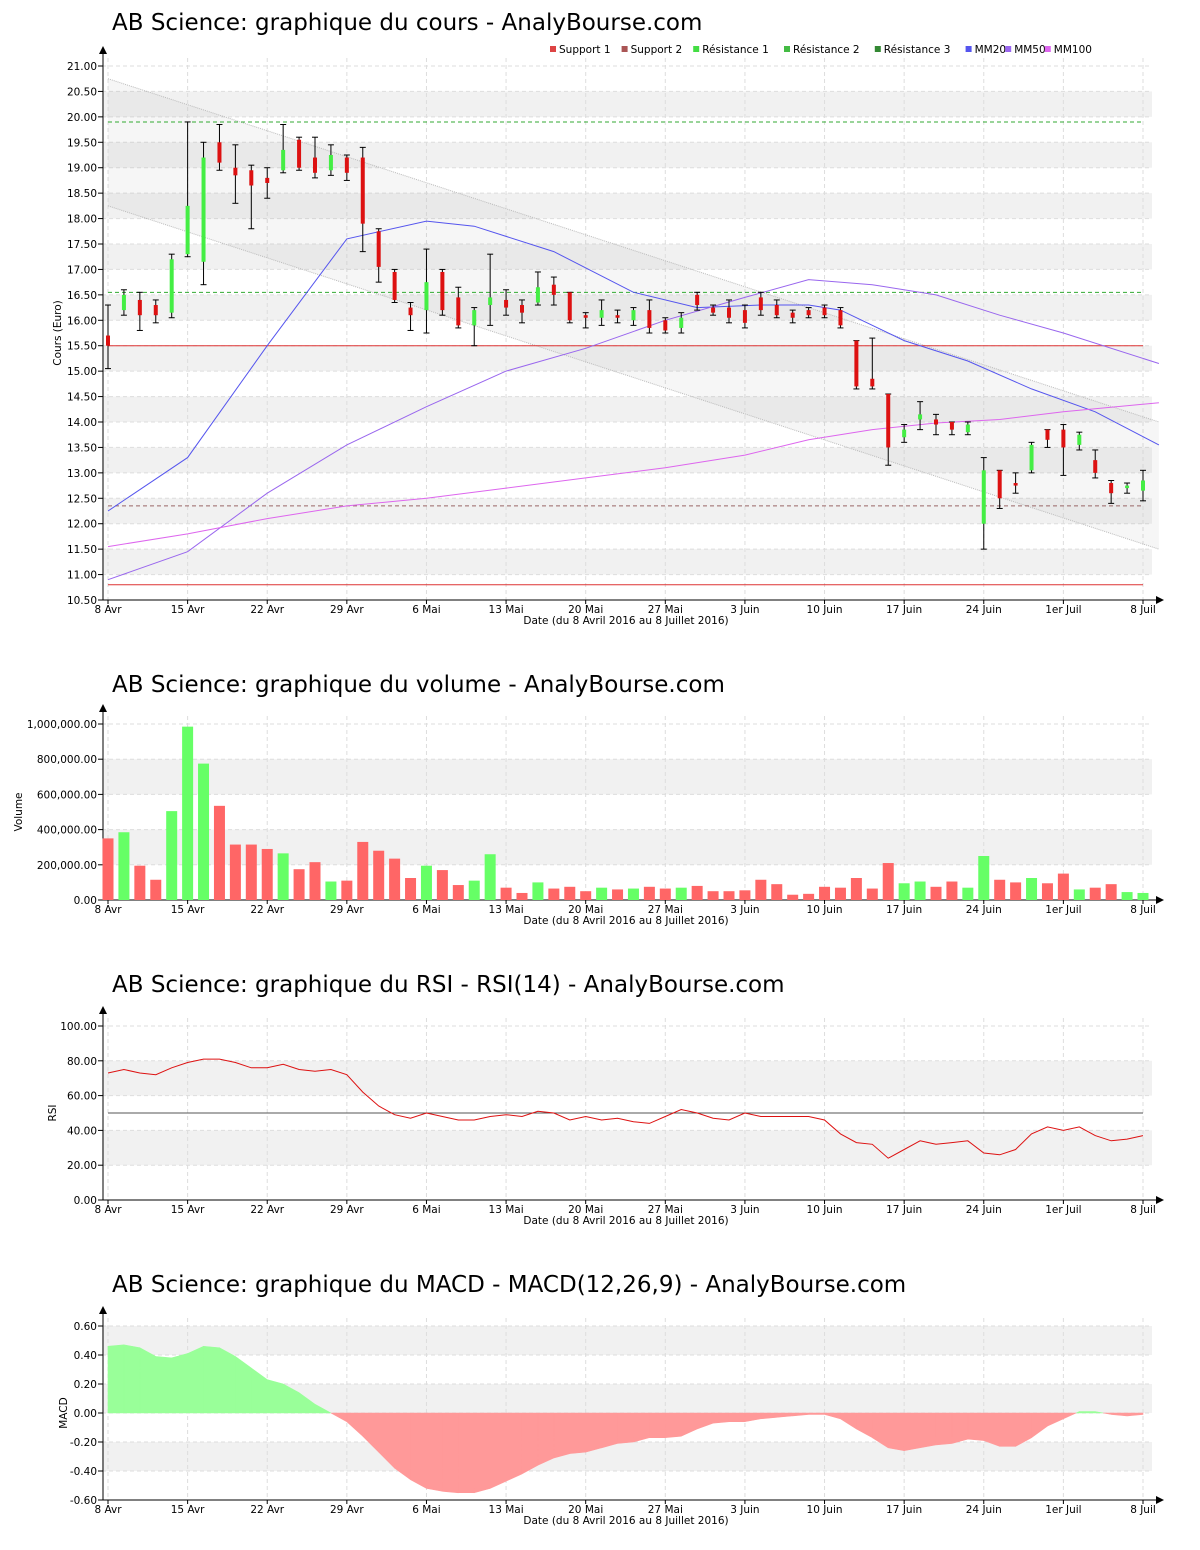 The image size is (1200, 1550). I want to click on x-tick-label: 10 Juin, so click(825, 910).